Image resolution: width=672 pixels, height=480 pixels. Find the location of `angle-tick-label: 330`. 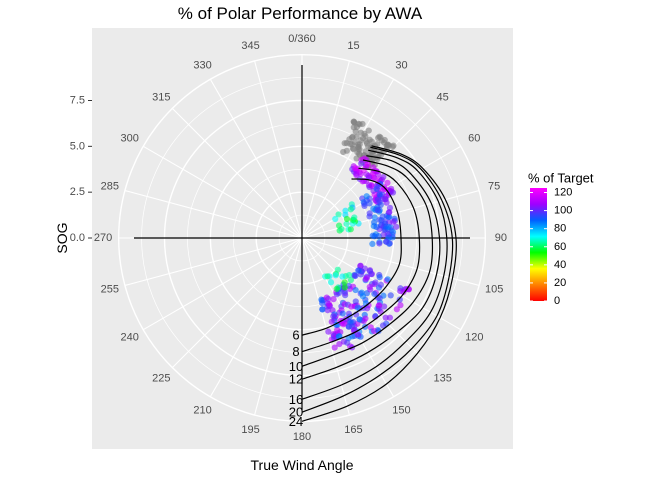

angle-tick-label: 330 is located at coordinates (202, 66).